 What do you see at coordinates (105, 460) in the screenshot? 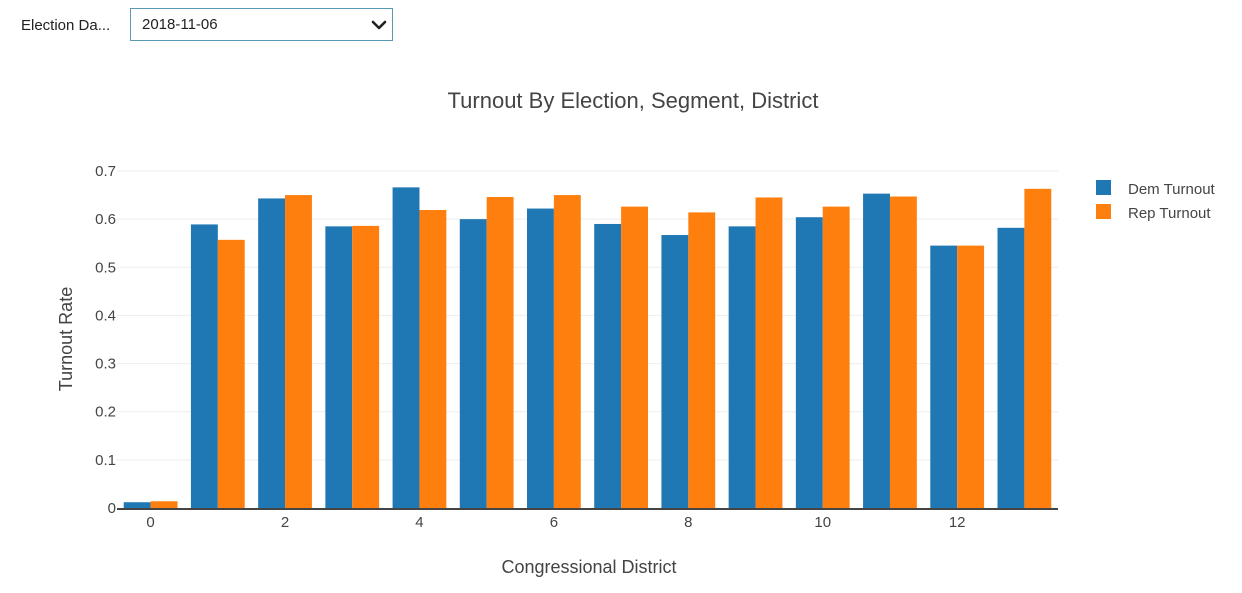
I see `y-tick-label: 0.1` at bounding box center [105, 460].